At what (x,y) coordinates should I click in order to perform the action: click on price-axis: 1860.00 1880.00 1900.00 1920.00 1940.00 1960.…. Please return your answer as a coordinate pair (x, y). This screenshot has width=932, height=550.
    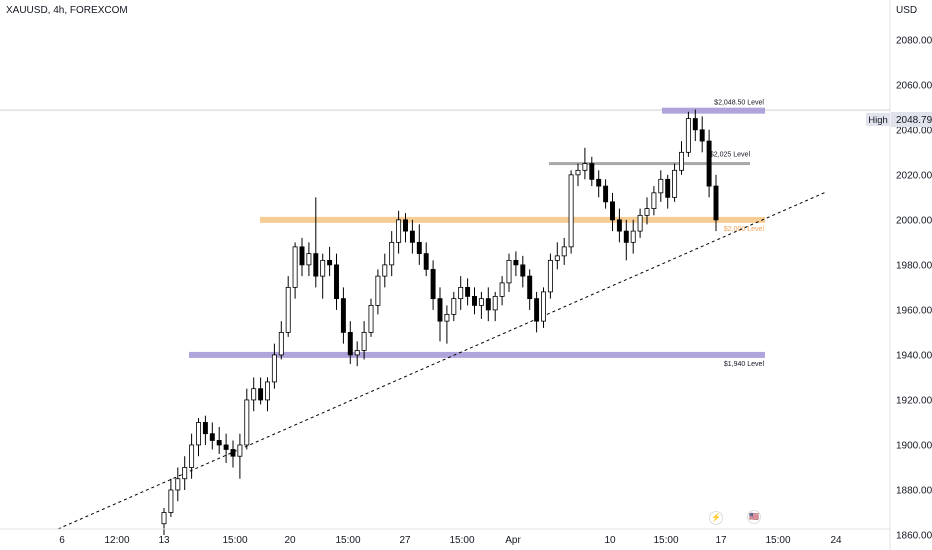
    Looking at the image, I should click on (914, 288).